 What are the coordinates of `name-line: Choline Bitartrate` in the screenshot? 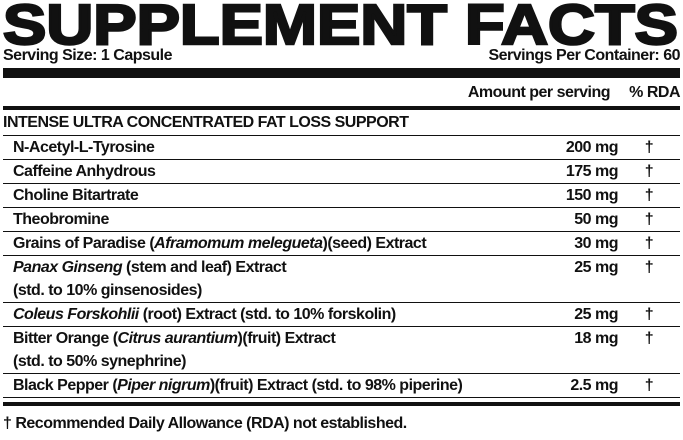 It's located at (270, 195).